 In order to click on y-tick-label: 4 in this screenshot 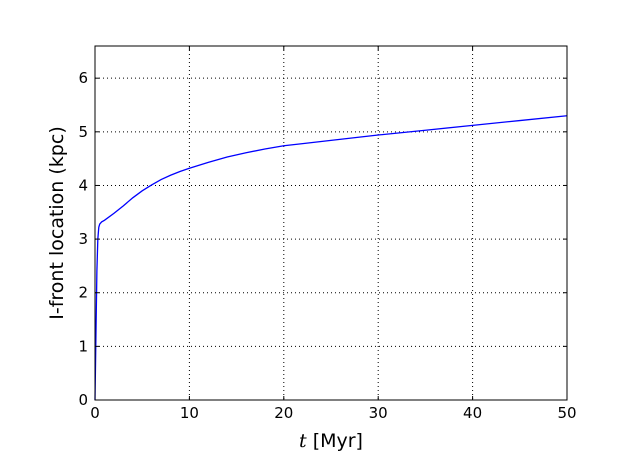, I will do `click(83, 185)`.